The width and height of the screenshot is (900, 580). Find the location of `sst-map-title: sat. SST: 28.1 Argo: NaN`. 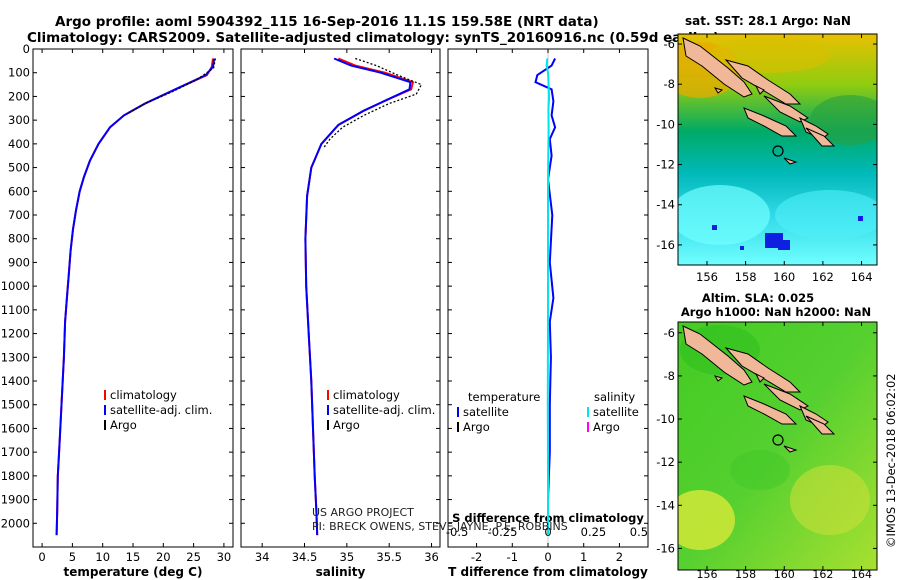

sst-map-title: sat. SST: 28.1 Argo: NaN is located at coordinates (768, 21).